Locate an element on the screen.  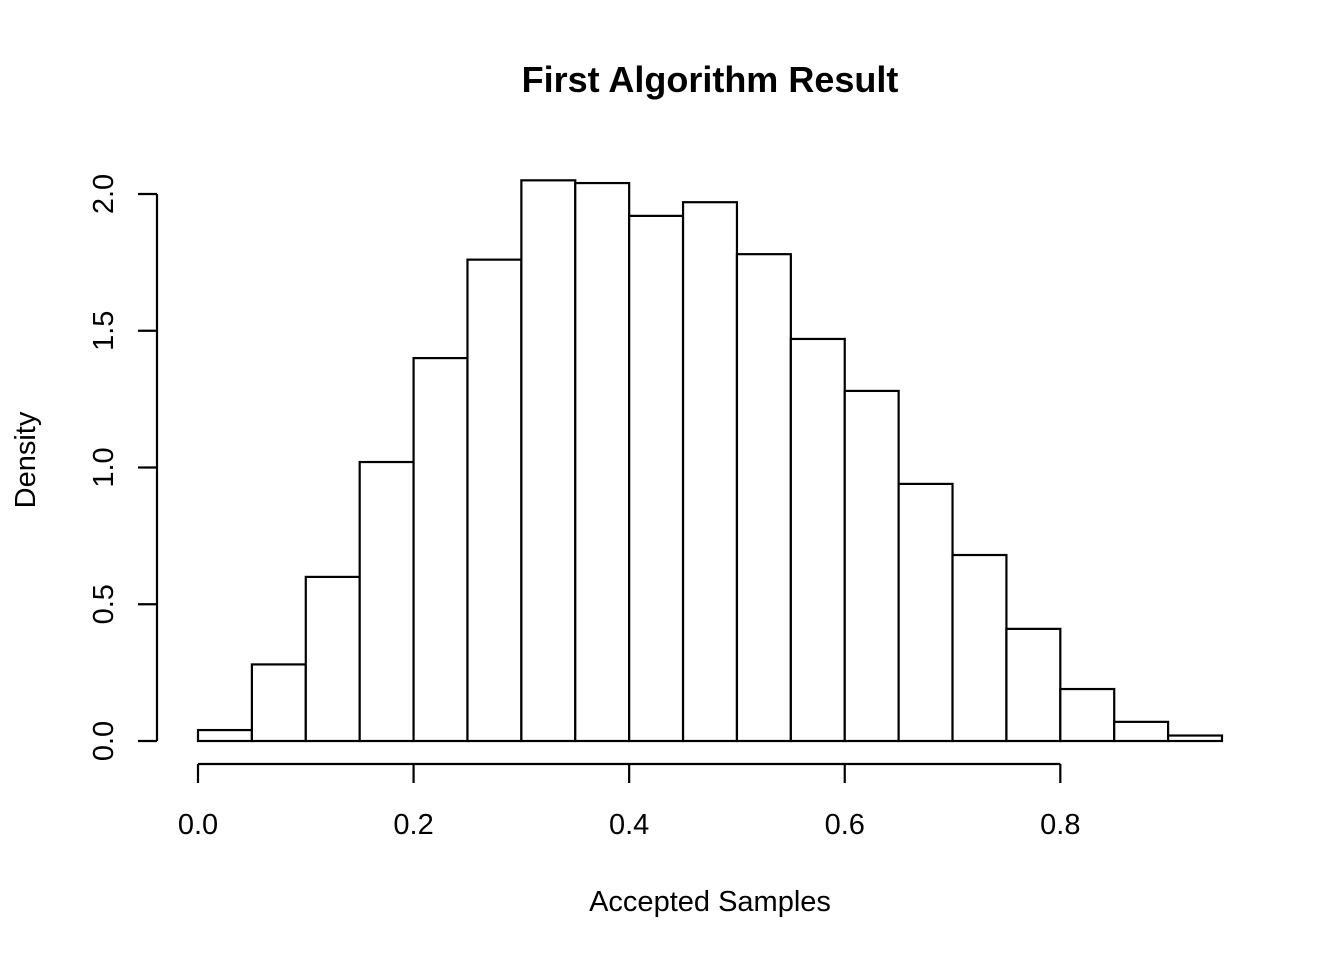
x-axis-label: Accepted Samples is located at coordinates (710, 902).